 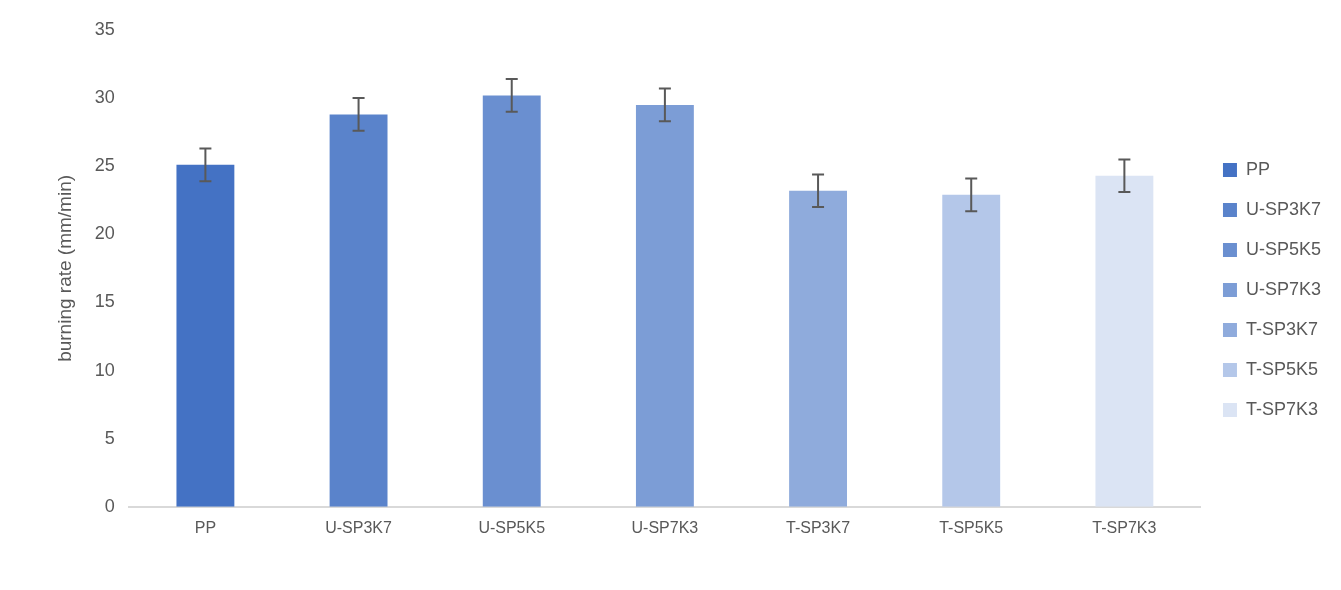 I want to click on legend-label: T-SP7K3, so click(x=1282, y=408).